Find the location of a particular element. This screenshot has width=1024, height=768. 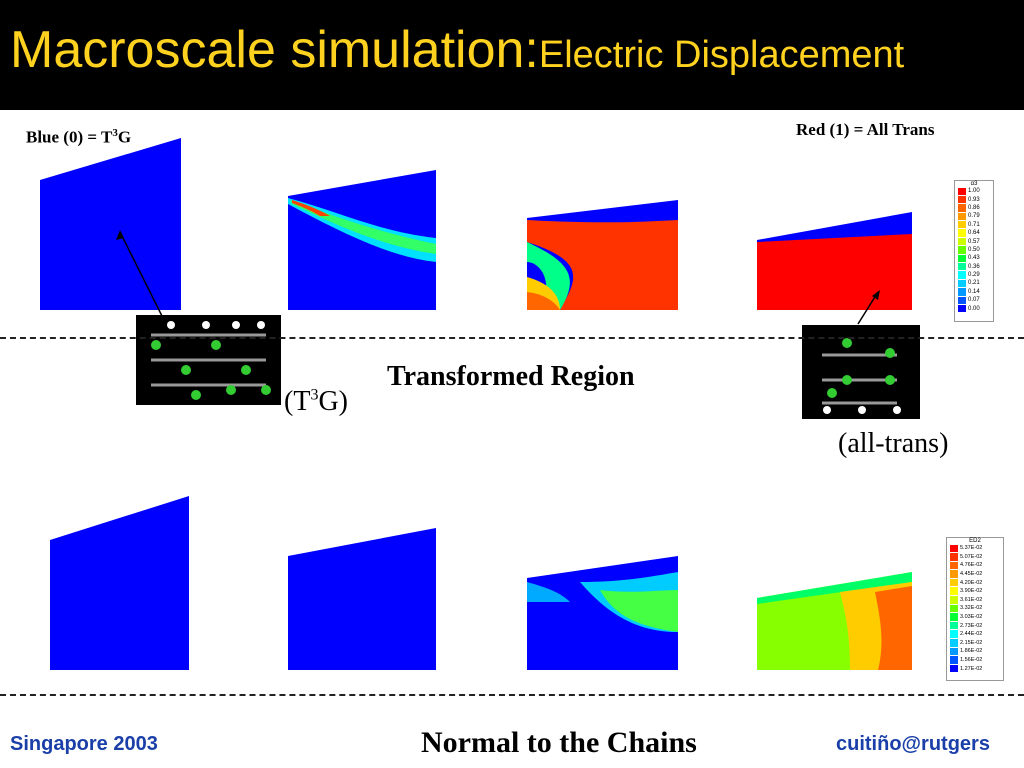

legend-row: 0.14 is located at coordinates (975, 292).